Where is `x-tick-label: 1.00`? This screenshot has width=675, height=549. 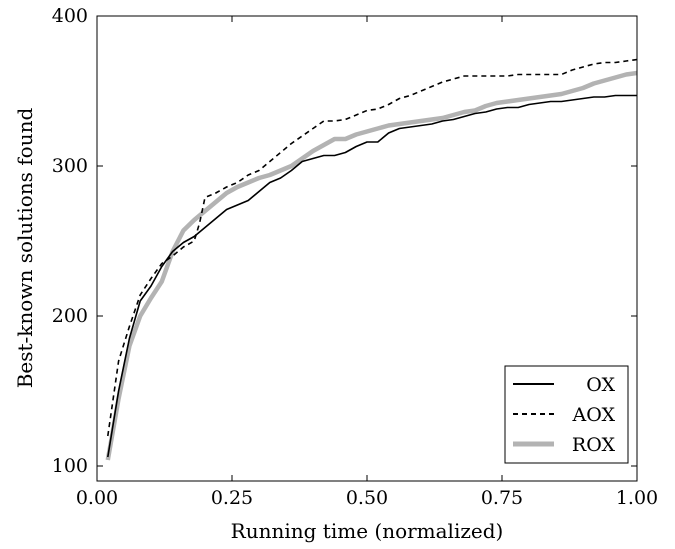
x-tick-label: 1.00 is located at coordinates (637, 498).